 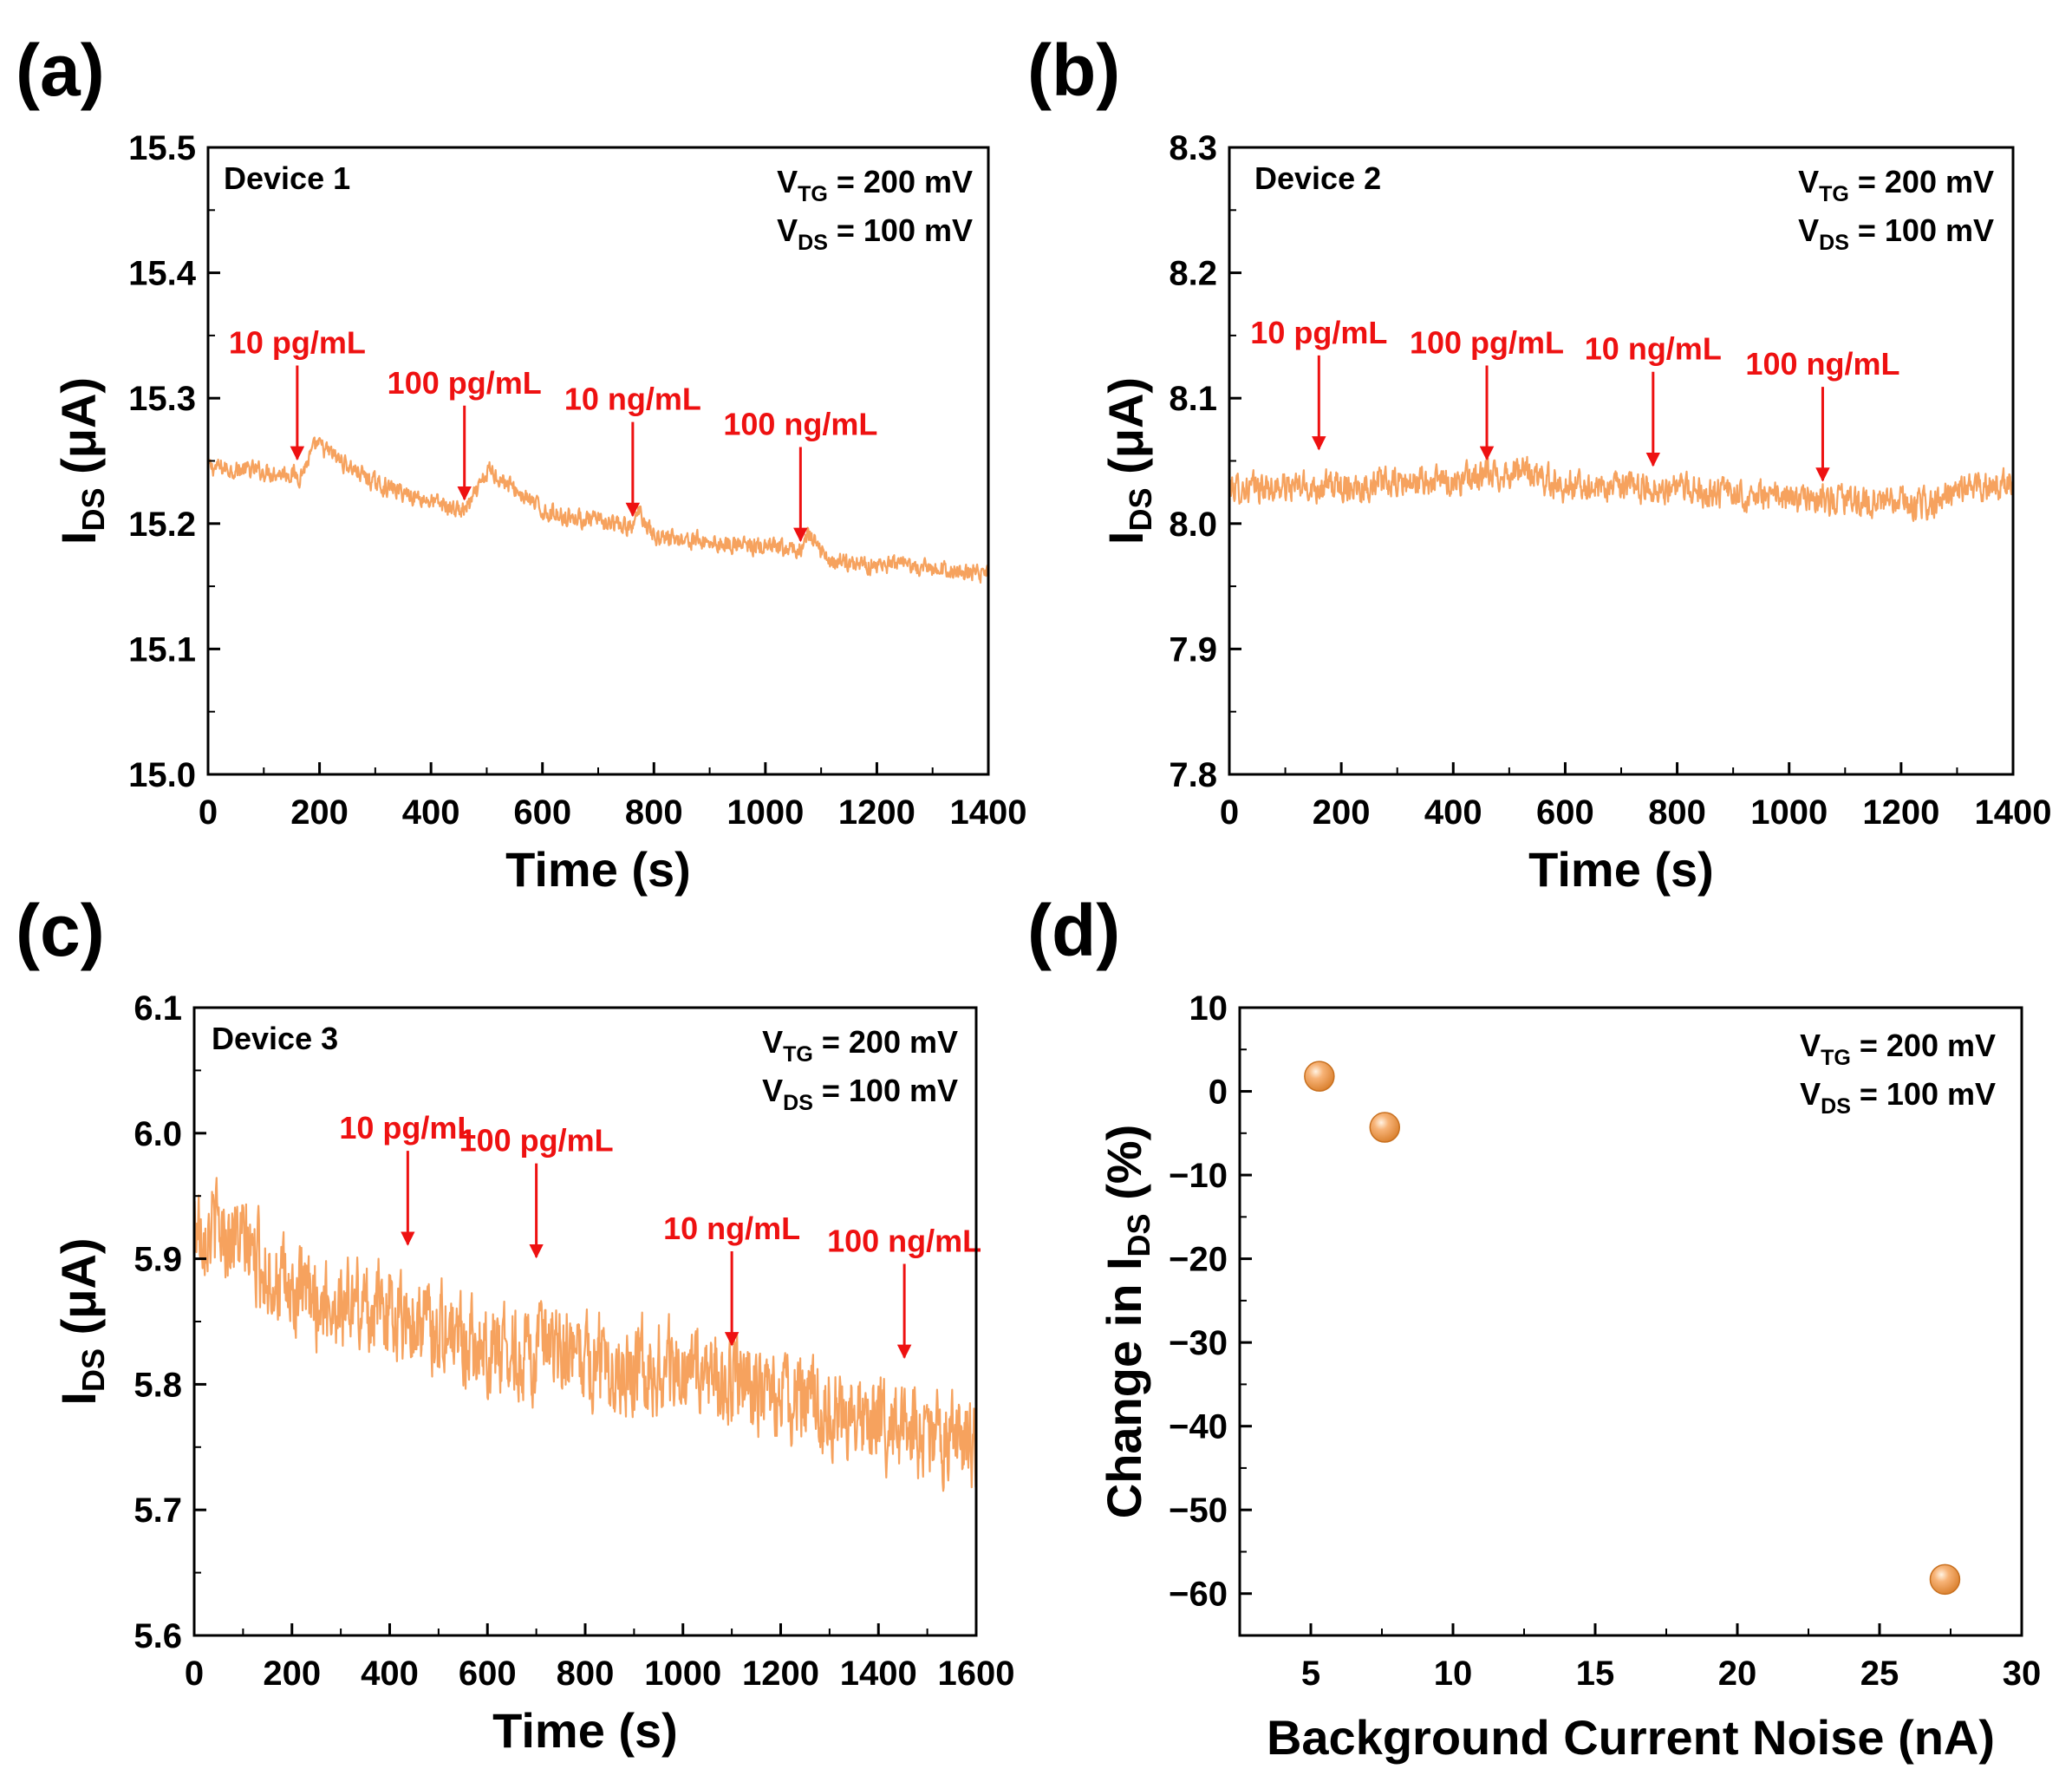 I want to click on y-tick-label: 7.9, so click(x=1193, y=649).